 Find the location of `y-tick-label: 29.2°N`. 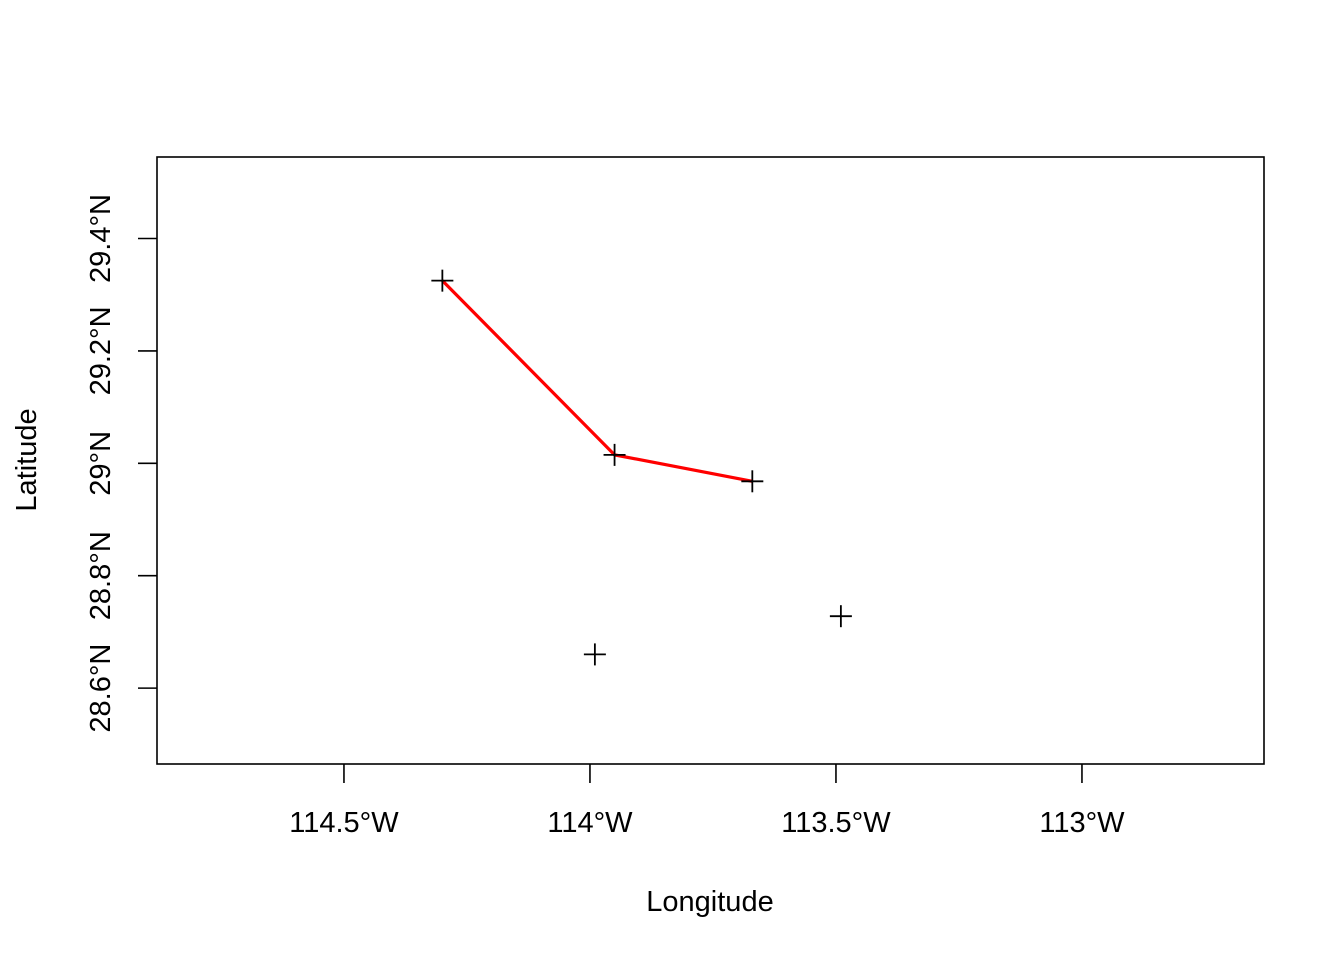

y-tick-label: 29.2°N is located at coordinates (101, 350).